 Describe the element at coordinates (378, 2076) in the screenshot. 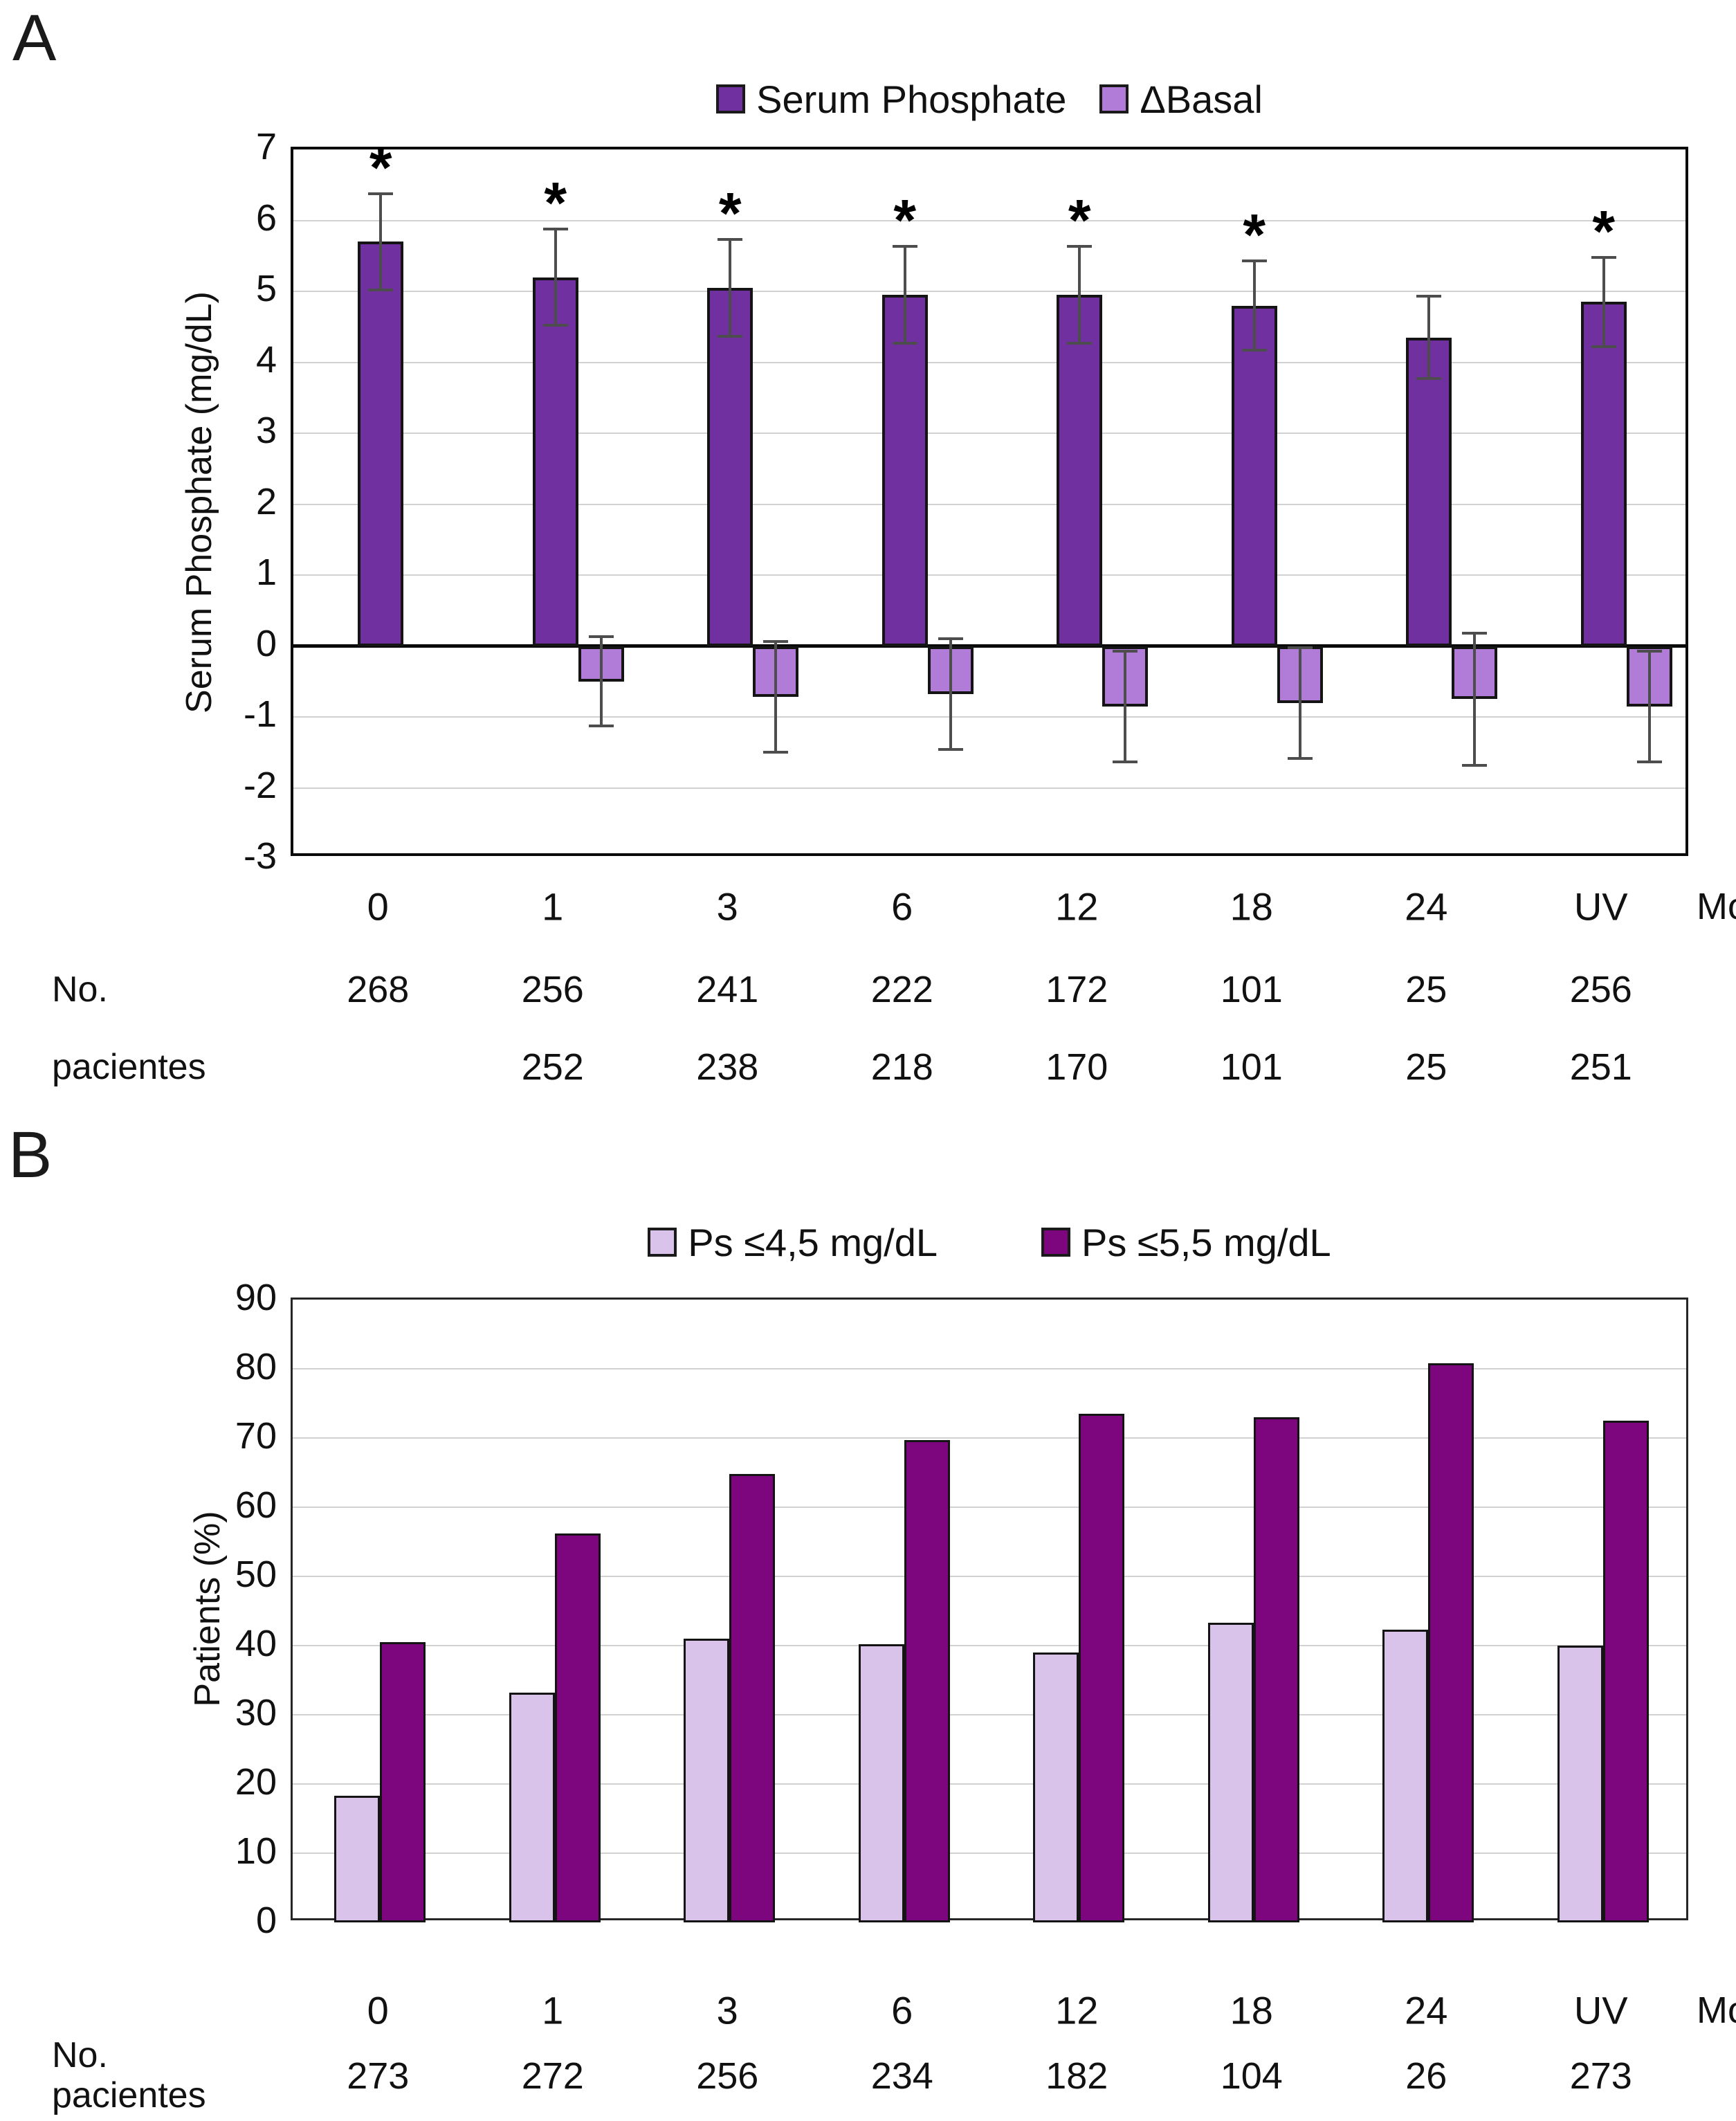

I see `n-patients-row1-0: 273` at that location.